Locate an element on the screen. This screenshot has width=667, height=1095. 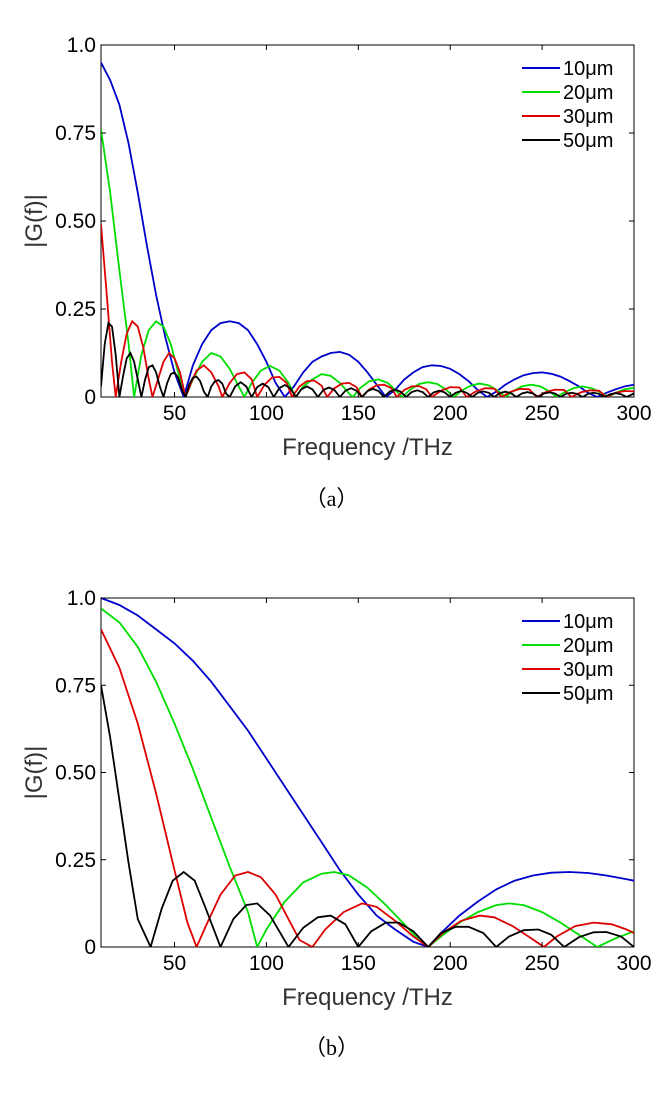
panel-caption: （a） is located at coordinates (332, 498).